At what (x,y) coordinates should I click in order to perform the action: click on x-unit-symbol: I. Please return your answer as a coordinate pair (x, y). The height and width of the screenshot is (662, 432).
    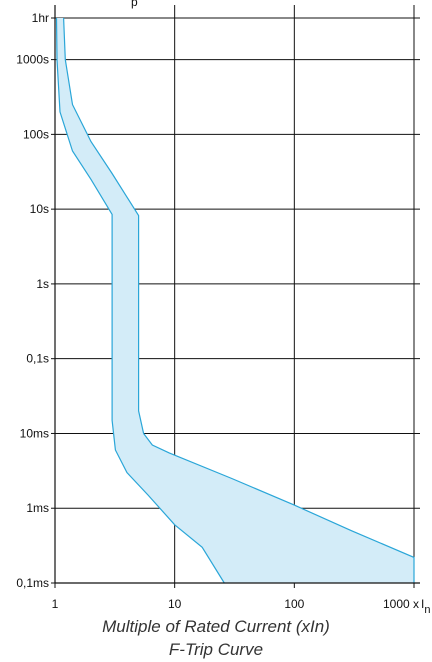
    Looking at the image, I should click on (422, 604).